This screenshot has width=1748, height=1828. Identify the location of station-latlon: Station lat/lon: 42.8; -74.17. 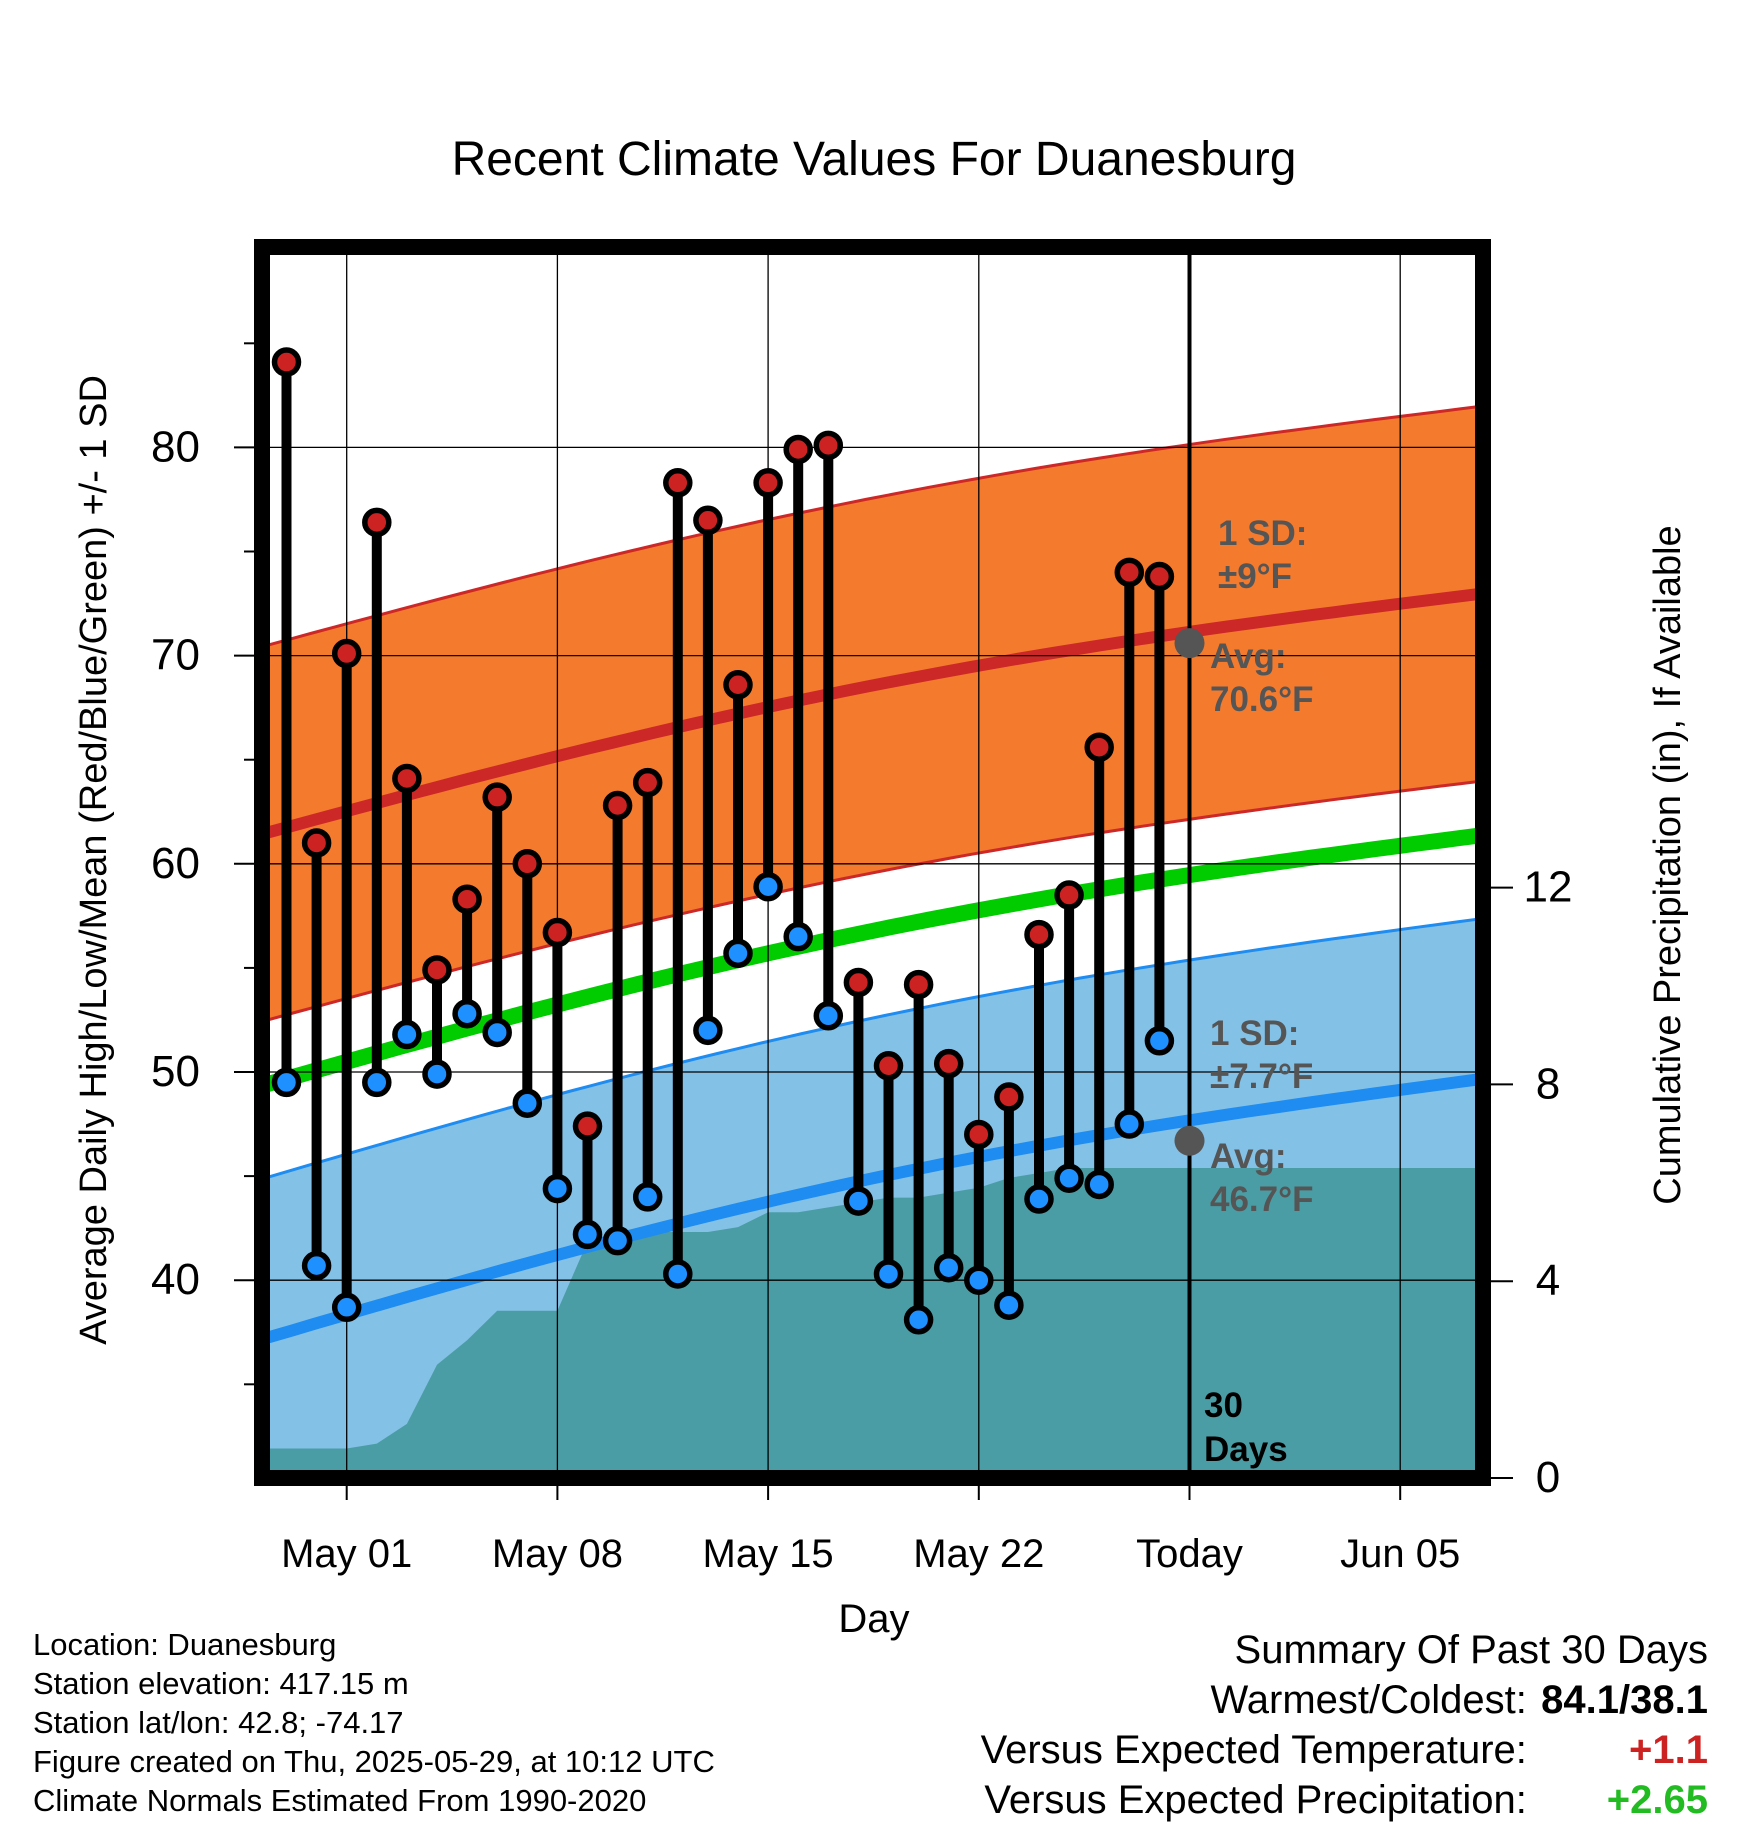
(218, 1722).